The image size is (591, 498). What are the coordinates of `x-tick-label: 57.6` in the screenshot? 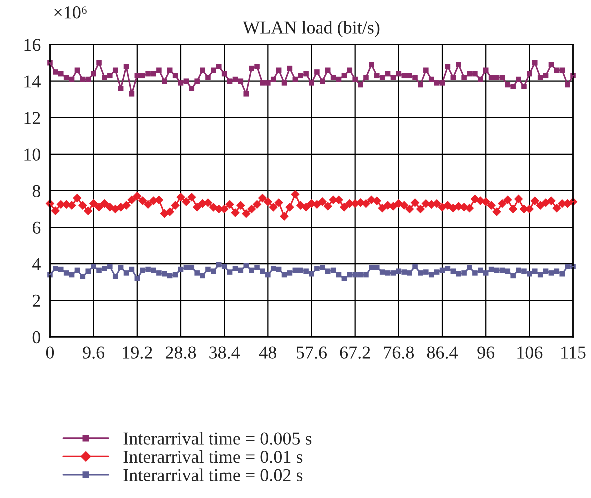 It's located at (312, 352).